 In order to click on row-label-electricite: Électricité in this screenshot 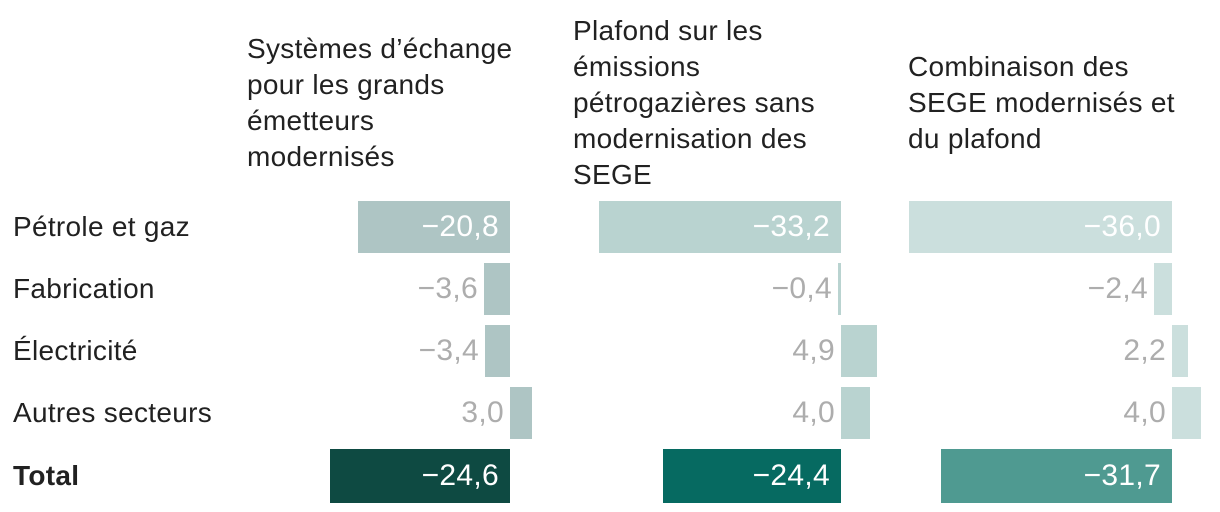, I will do `click(75, 350)`.